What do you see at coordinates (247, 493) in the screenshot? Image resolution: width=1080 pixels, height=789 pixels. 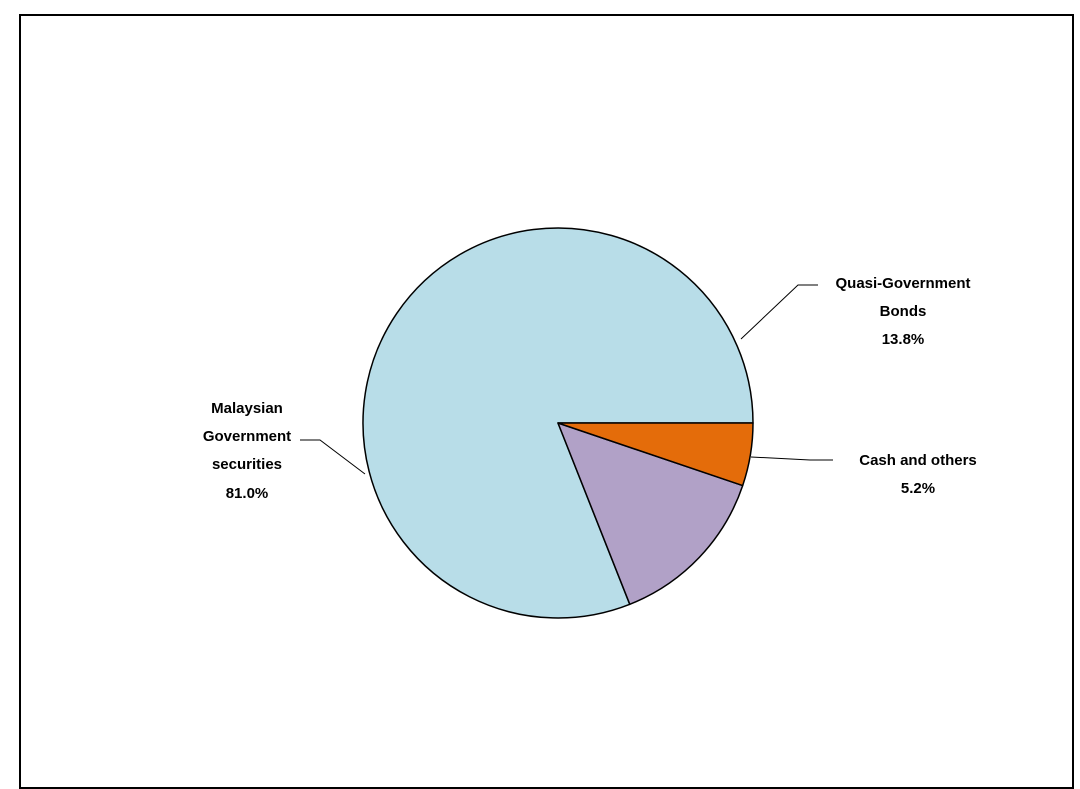 I see `data-label-value-1: 81.0%` at bounding box center [247, 493].